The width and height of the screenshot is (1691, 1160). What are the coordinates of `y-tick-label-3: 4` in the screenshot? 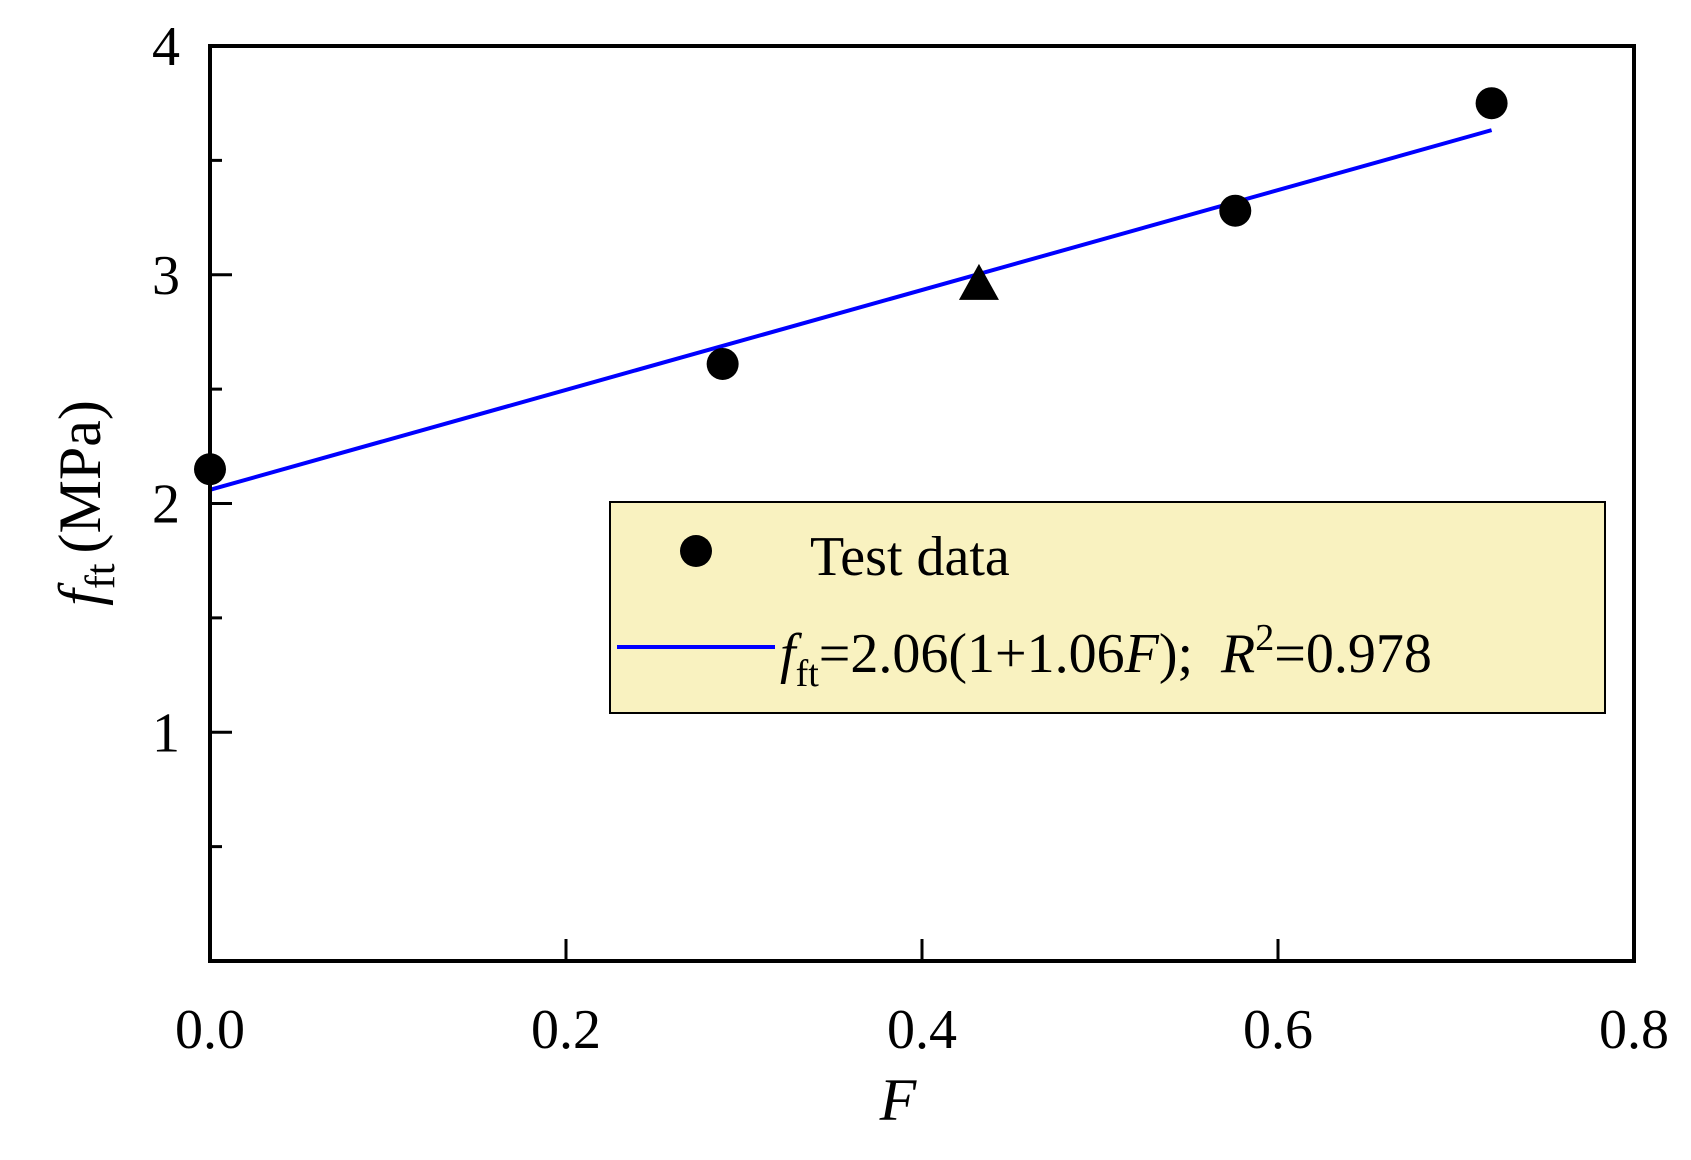 It's located at (166, 47).